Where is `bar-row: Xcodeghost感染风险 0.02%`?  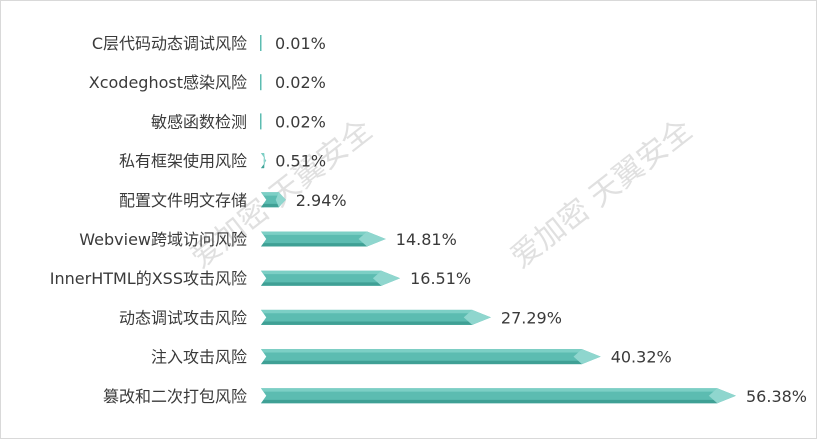 bar-row: Xcodeghost感染风险 0.02% is located at coordinates (207, 82).